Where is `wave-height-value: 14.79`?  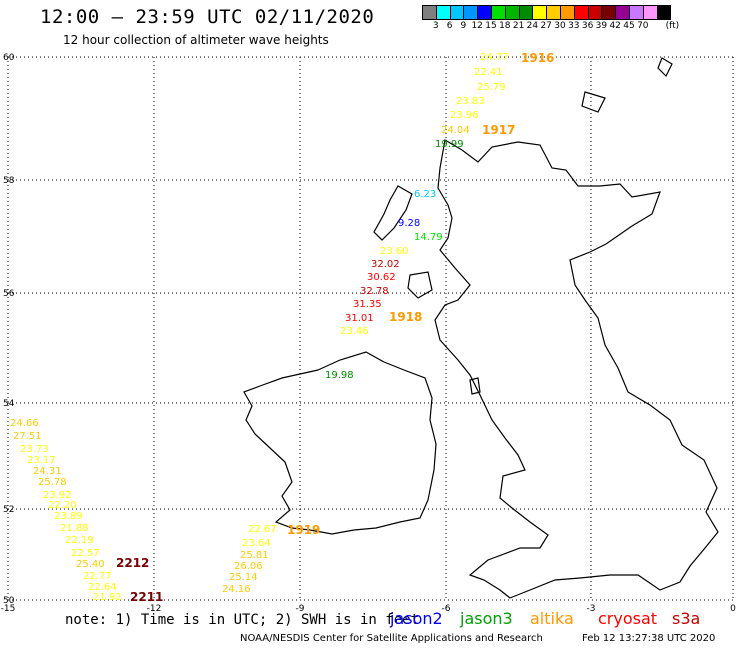 wave-height-value: 14.79 is located at coordinates (428, 237).